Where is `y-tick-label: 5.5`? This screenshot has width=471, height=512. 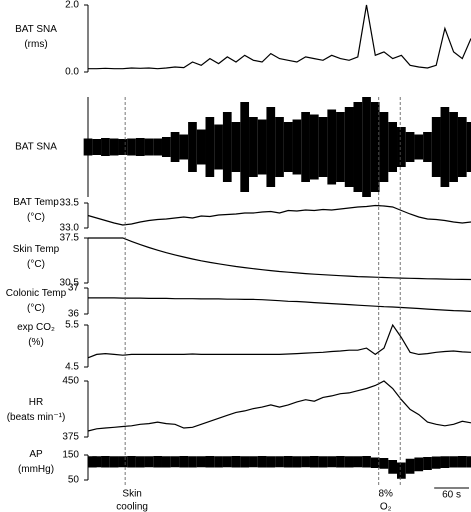 y-tick-label: 5.5 is located at coordinates (72, 325).